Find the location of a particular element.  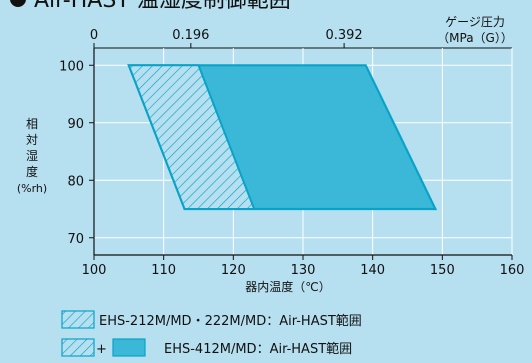

y-tick-label-80: 80 is located at coordinates (75, 181).